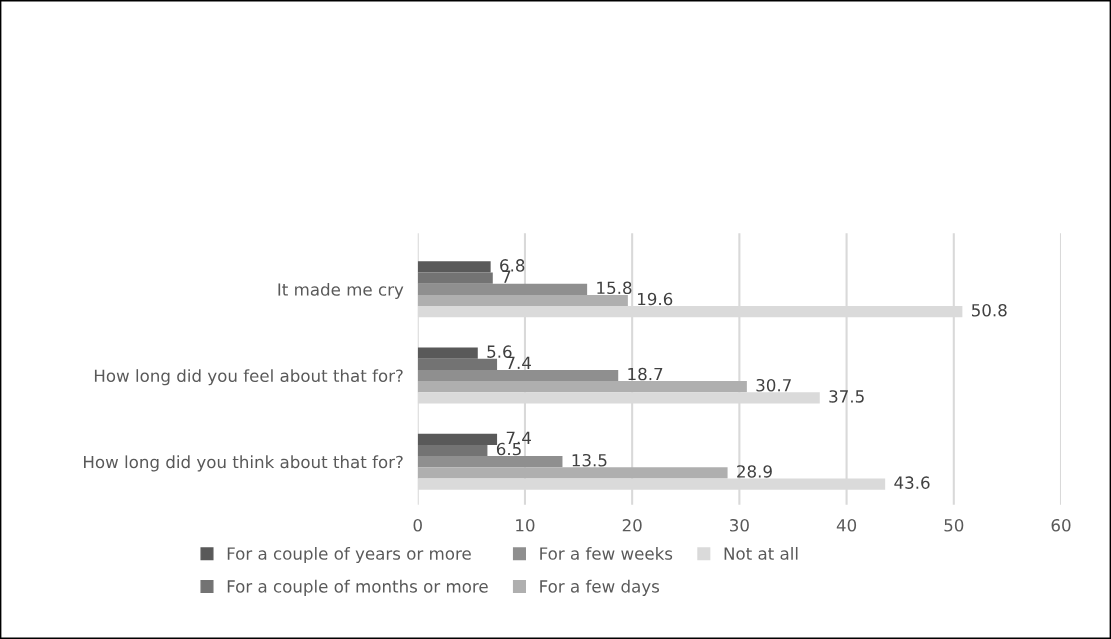 Image resolution: width=1111 pixels, height=639 pixels. I want to click on y-tick-label: It made me cry, so click(341, 291).